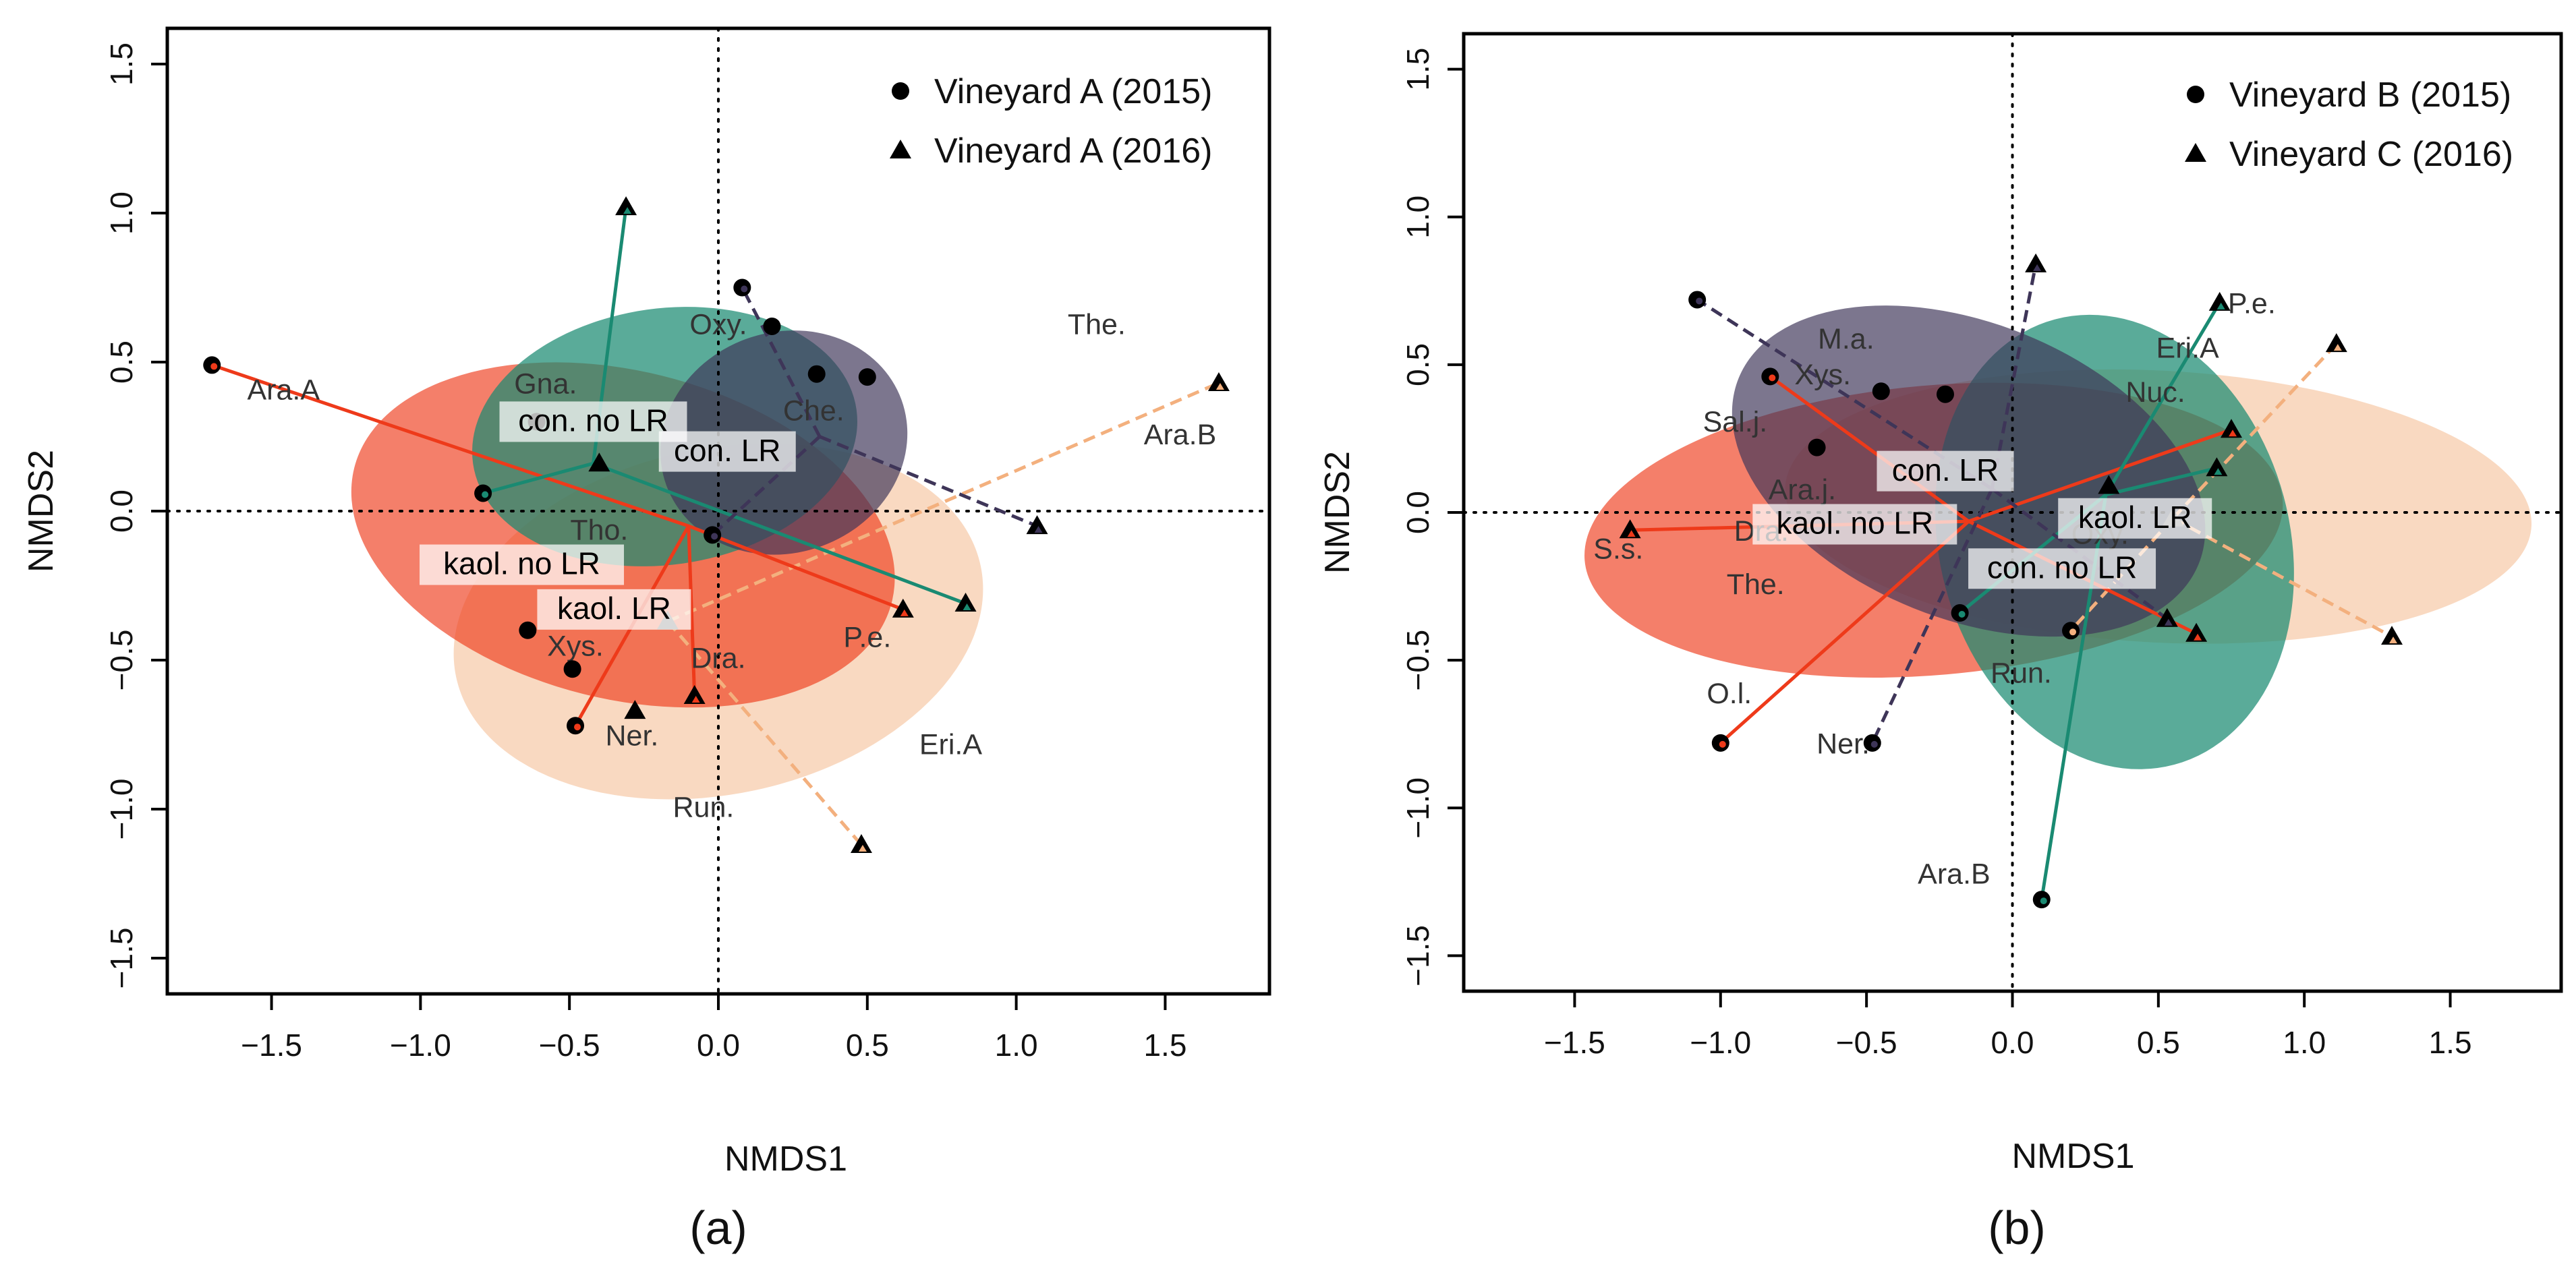 The image size is (2576, 1271). What do you see at coordinates (545, 384) in the screenshot?
I see `species-label: Gna.` at bounding box center [545, 384].